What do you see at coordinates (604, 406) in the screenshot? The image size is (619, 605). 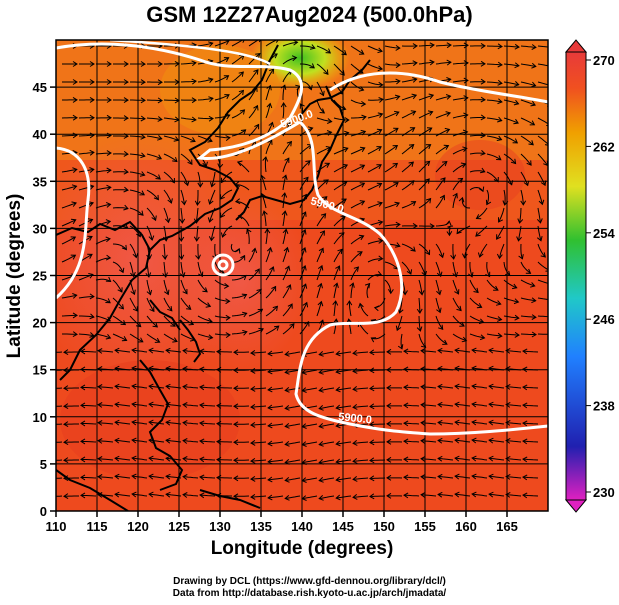 I see `colorbar-tick-label: 238` at bounding box center [604, 406].